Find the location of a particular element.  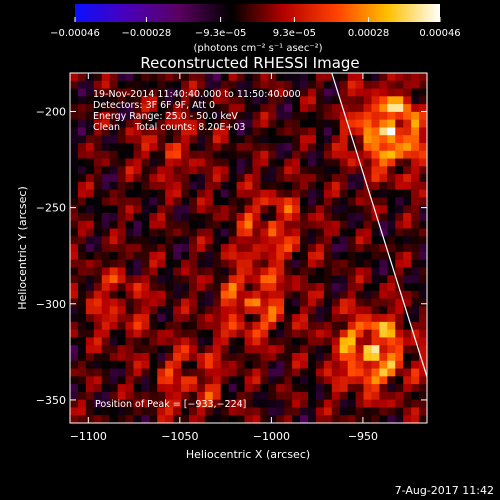

colorbar-tick-label: 0.00028 is located at coordinates (368, 33).